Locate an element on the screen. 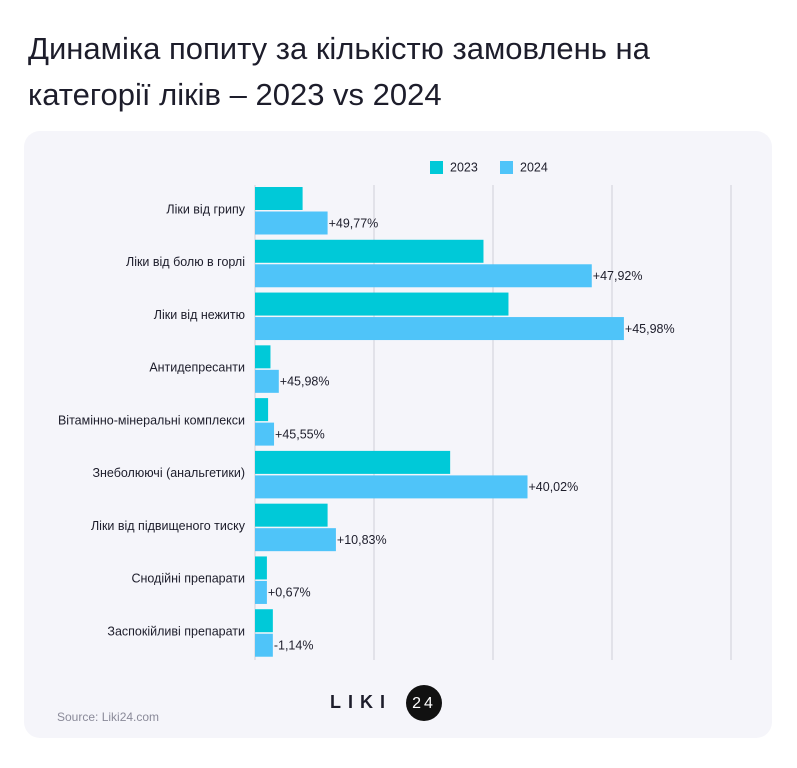 This screenshot has width=797, height=768. data-label: +40,02% is located at coordinates (554, 487).